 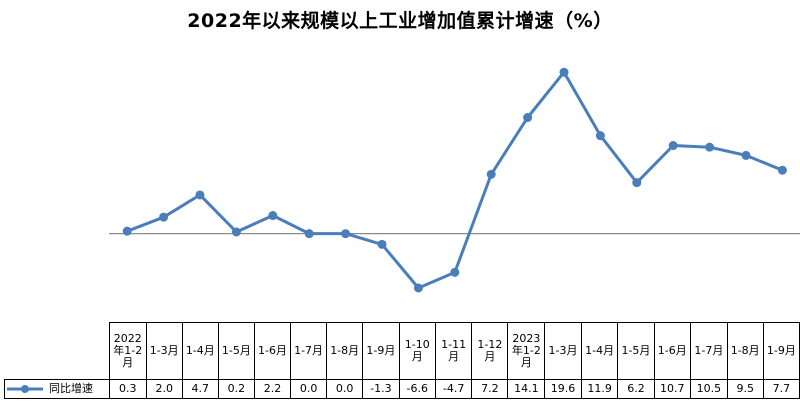 What do you see at coordinates (417, 389) in the screenshot?
I see `data-value-9: -6.6` at bounding box center [417, 389].